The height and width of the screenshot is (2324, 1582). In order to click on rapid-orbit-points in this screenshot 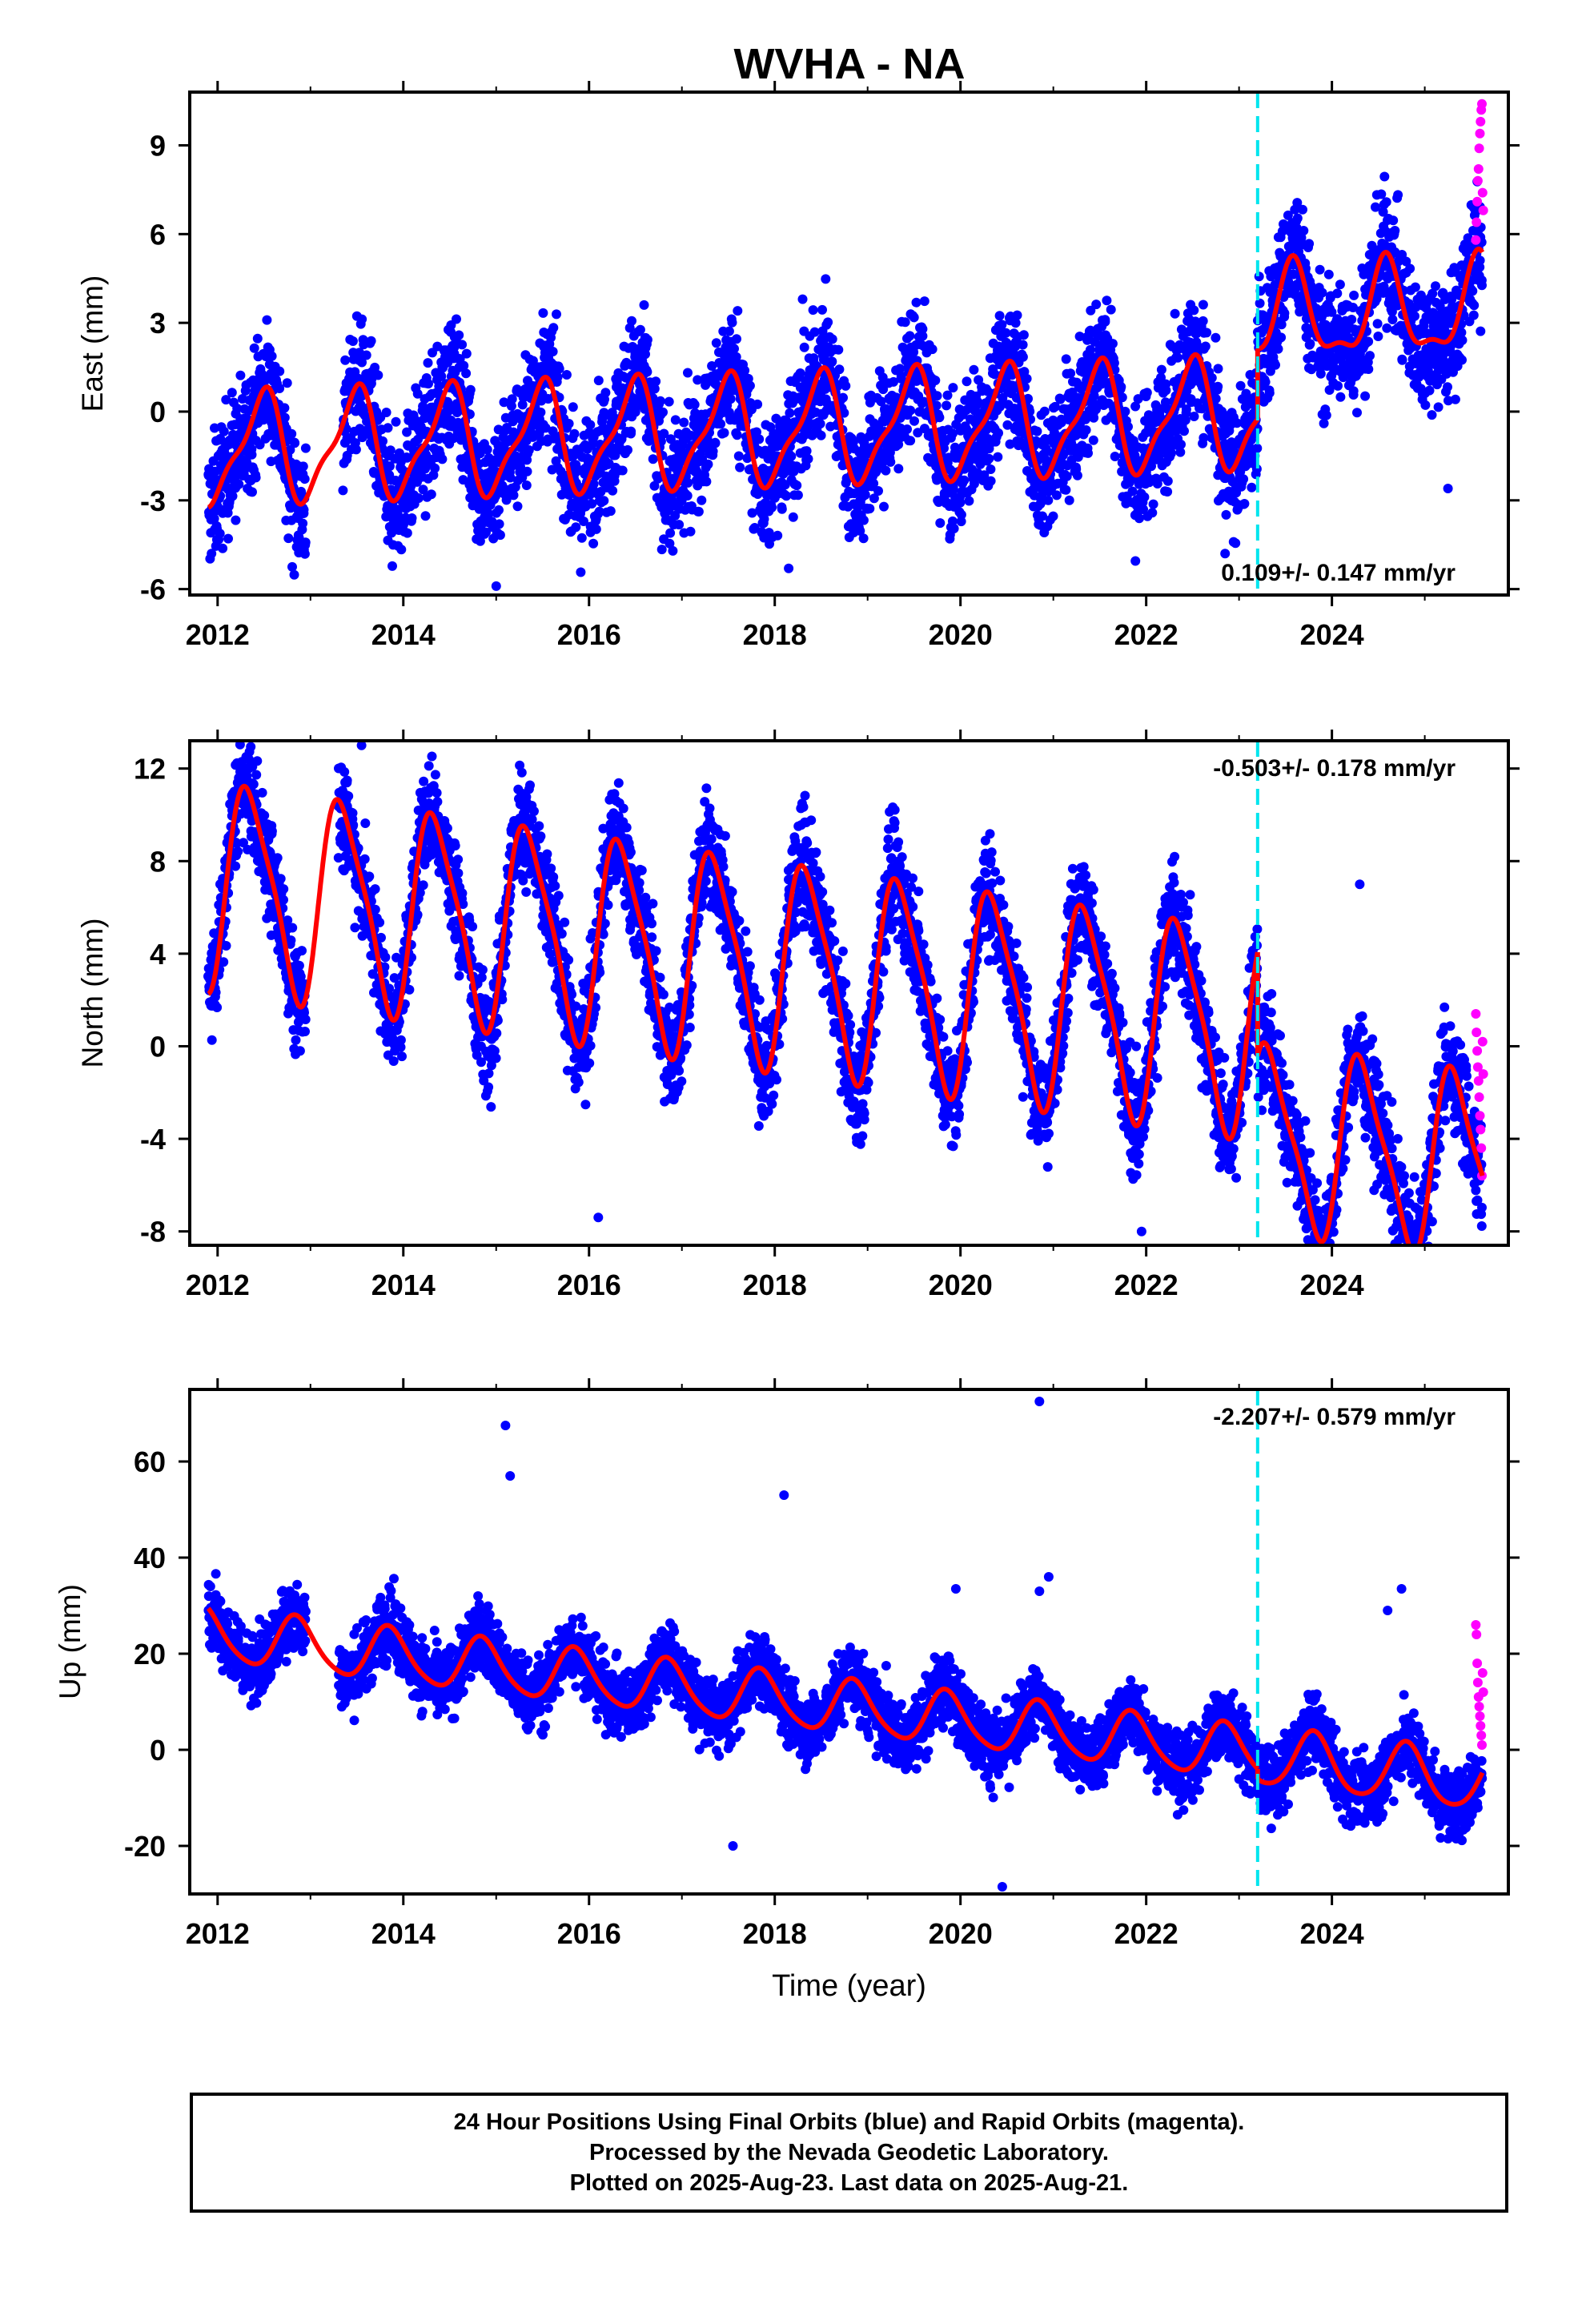, I will do `click(1479, 172)`.